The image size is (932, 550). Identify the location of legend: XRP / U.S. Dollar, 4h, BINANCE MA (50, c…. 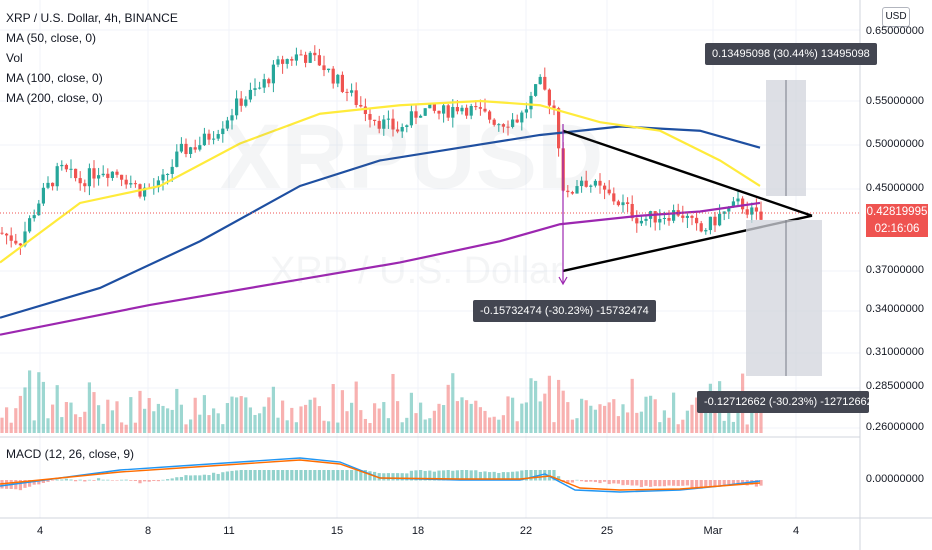
(92, 58).